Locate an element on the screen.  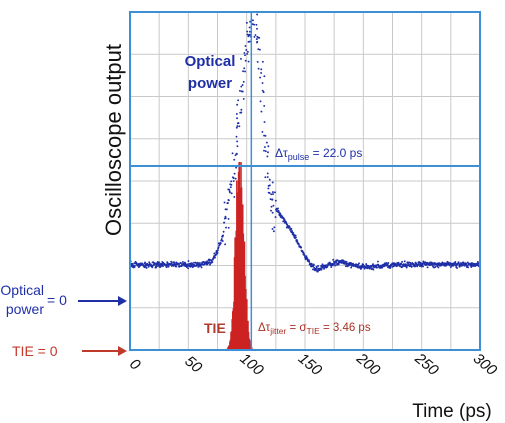
x-tick-label: 250 is located at coordinates (426, 364).